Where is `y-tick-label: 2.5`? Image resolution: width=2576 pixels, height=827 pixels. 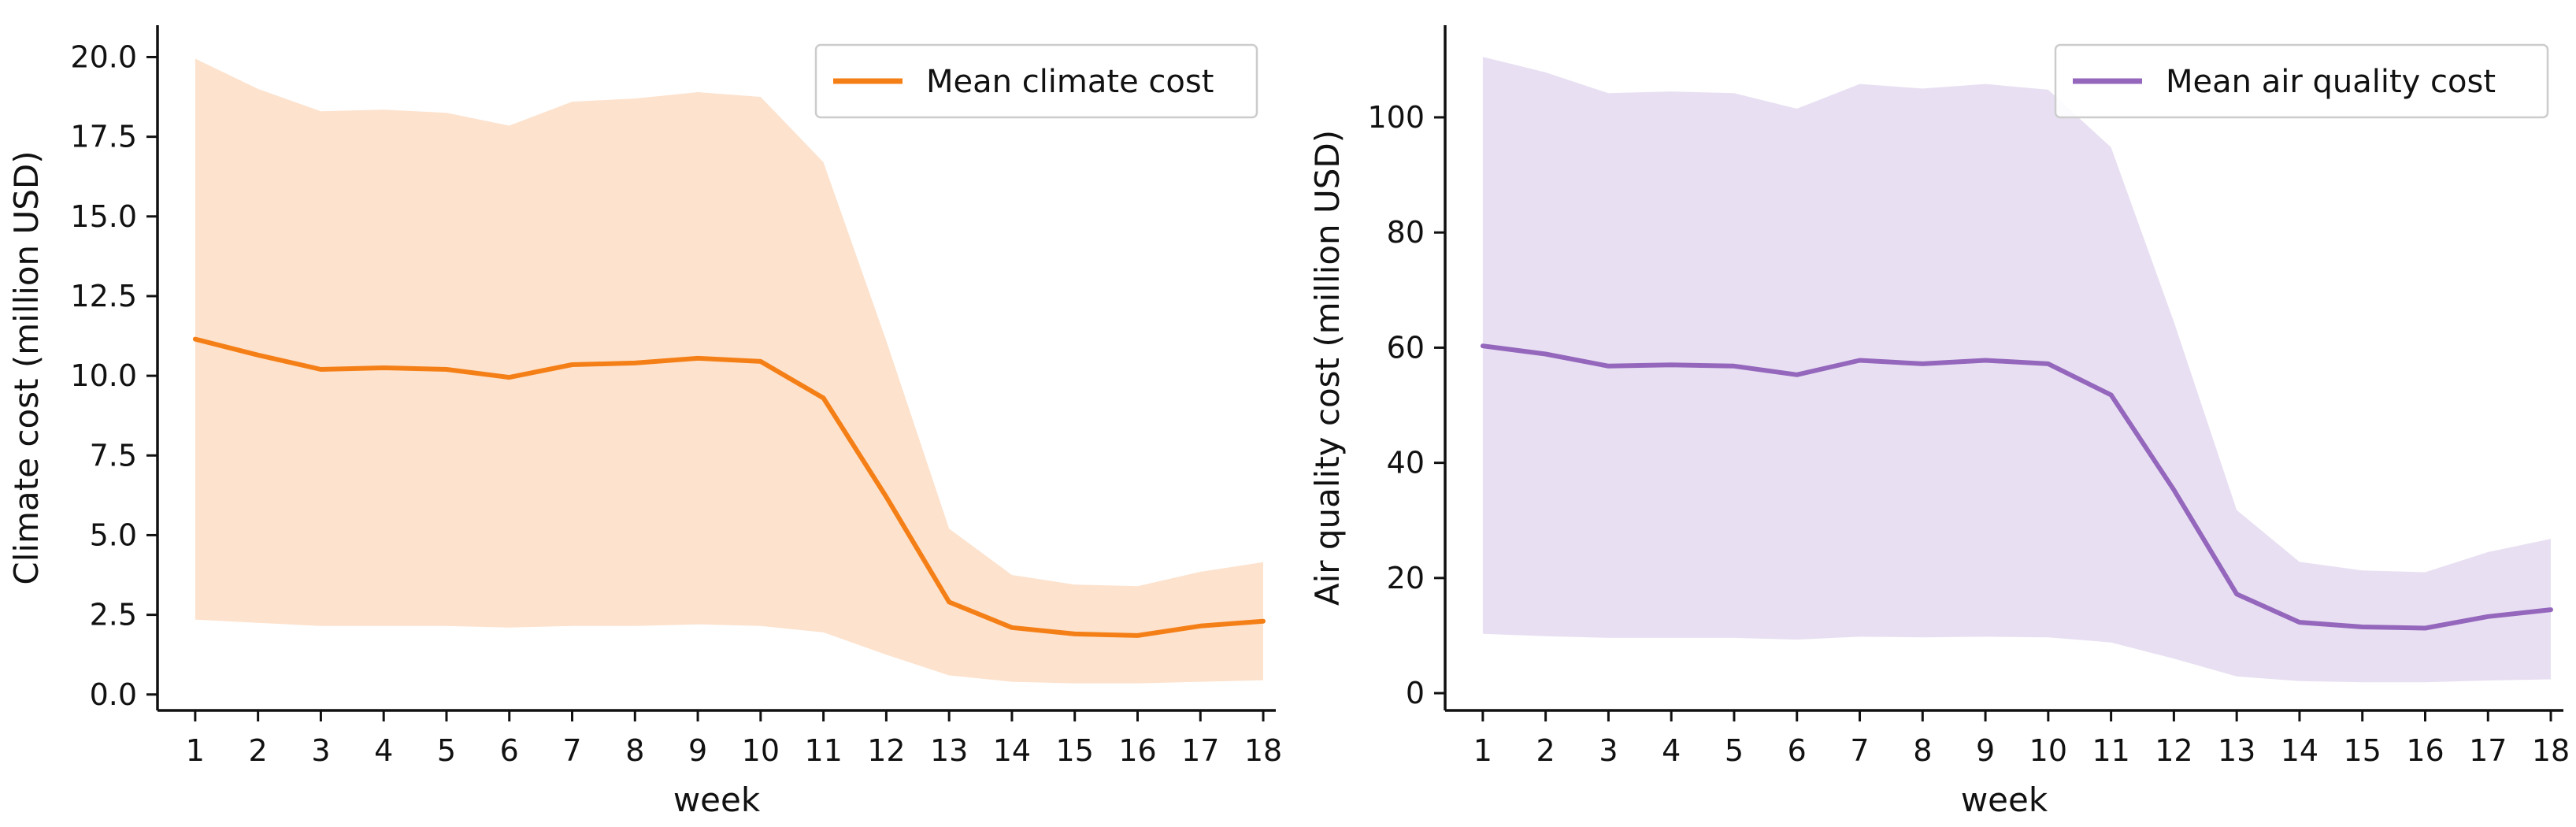 y-tick-label: 2.5 is located at coordinates (113, 615).